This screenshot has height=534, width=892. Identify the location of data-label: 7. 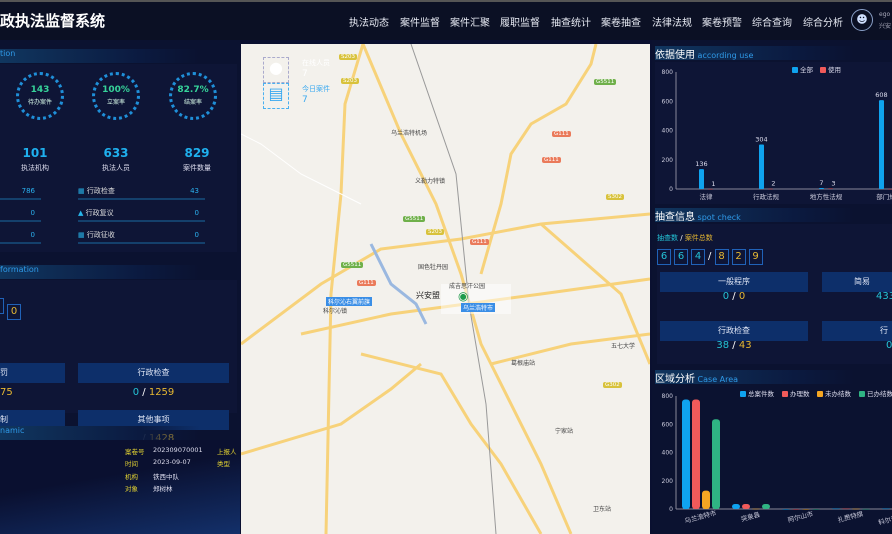
(821, 183).